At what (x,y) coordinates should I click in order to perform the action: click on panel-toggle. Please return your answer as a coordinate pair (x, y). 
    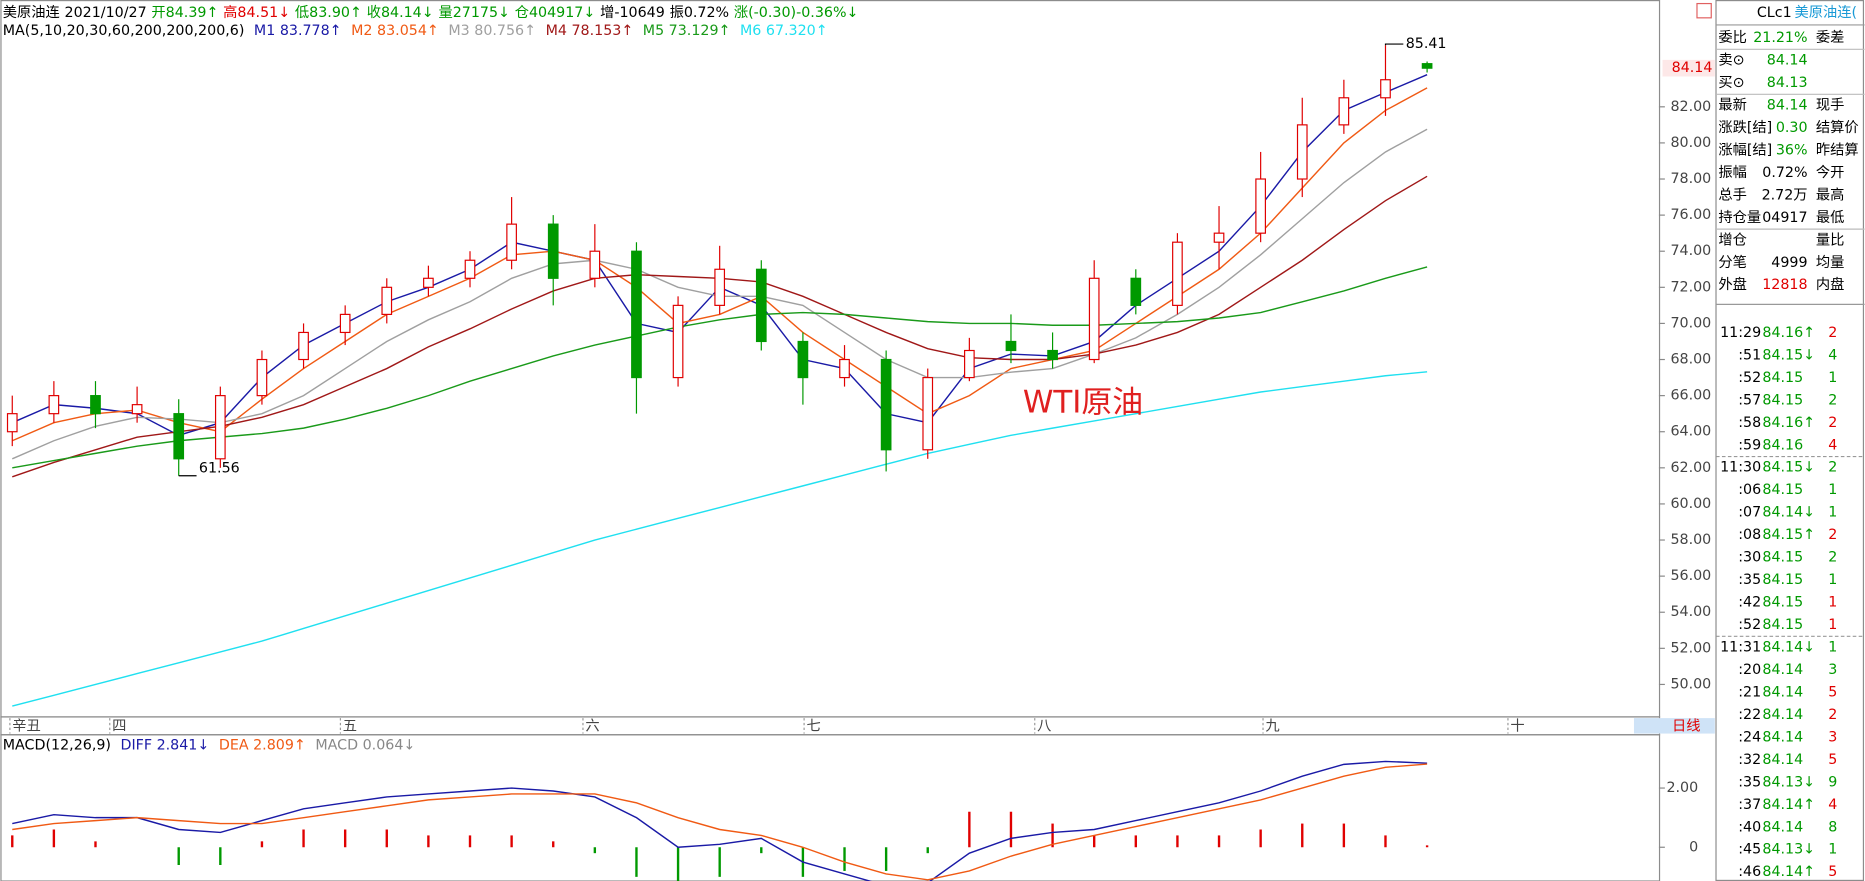
    Looking at the image, I should click on (1704, 10).